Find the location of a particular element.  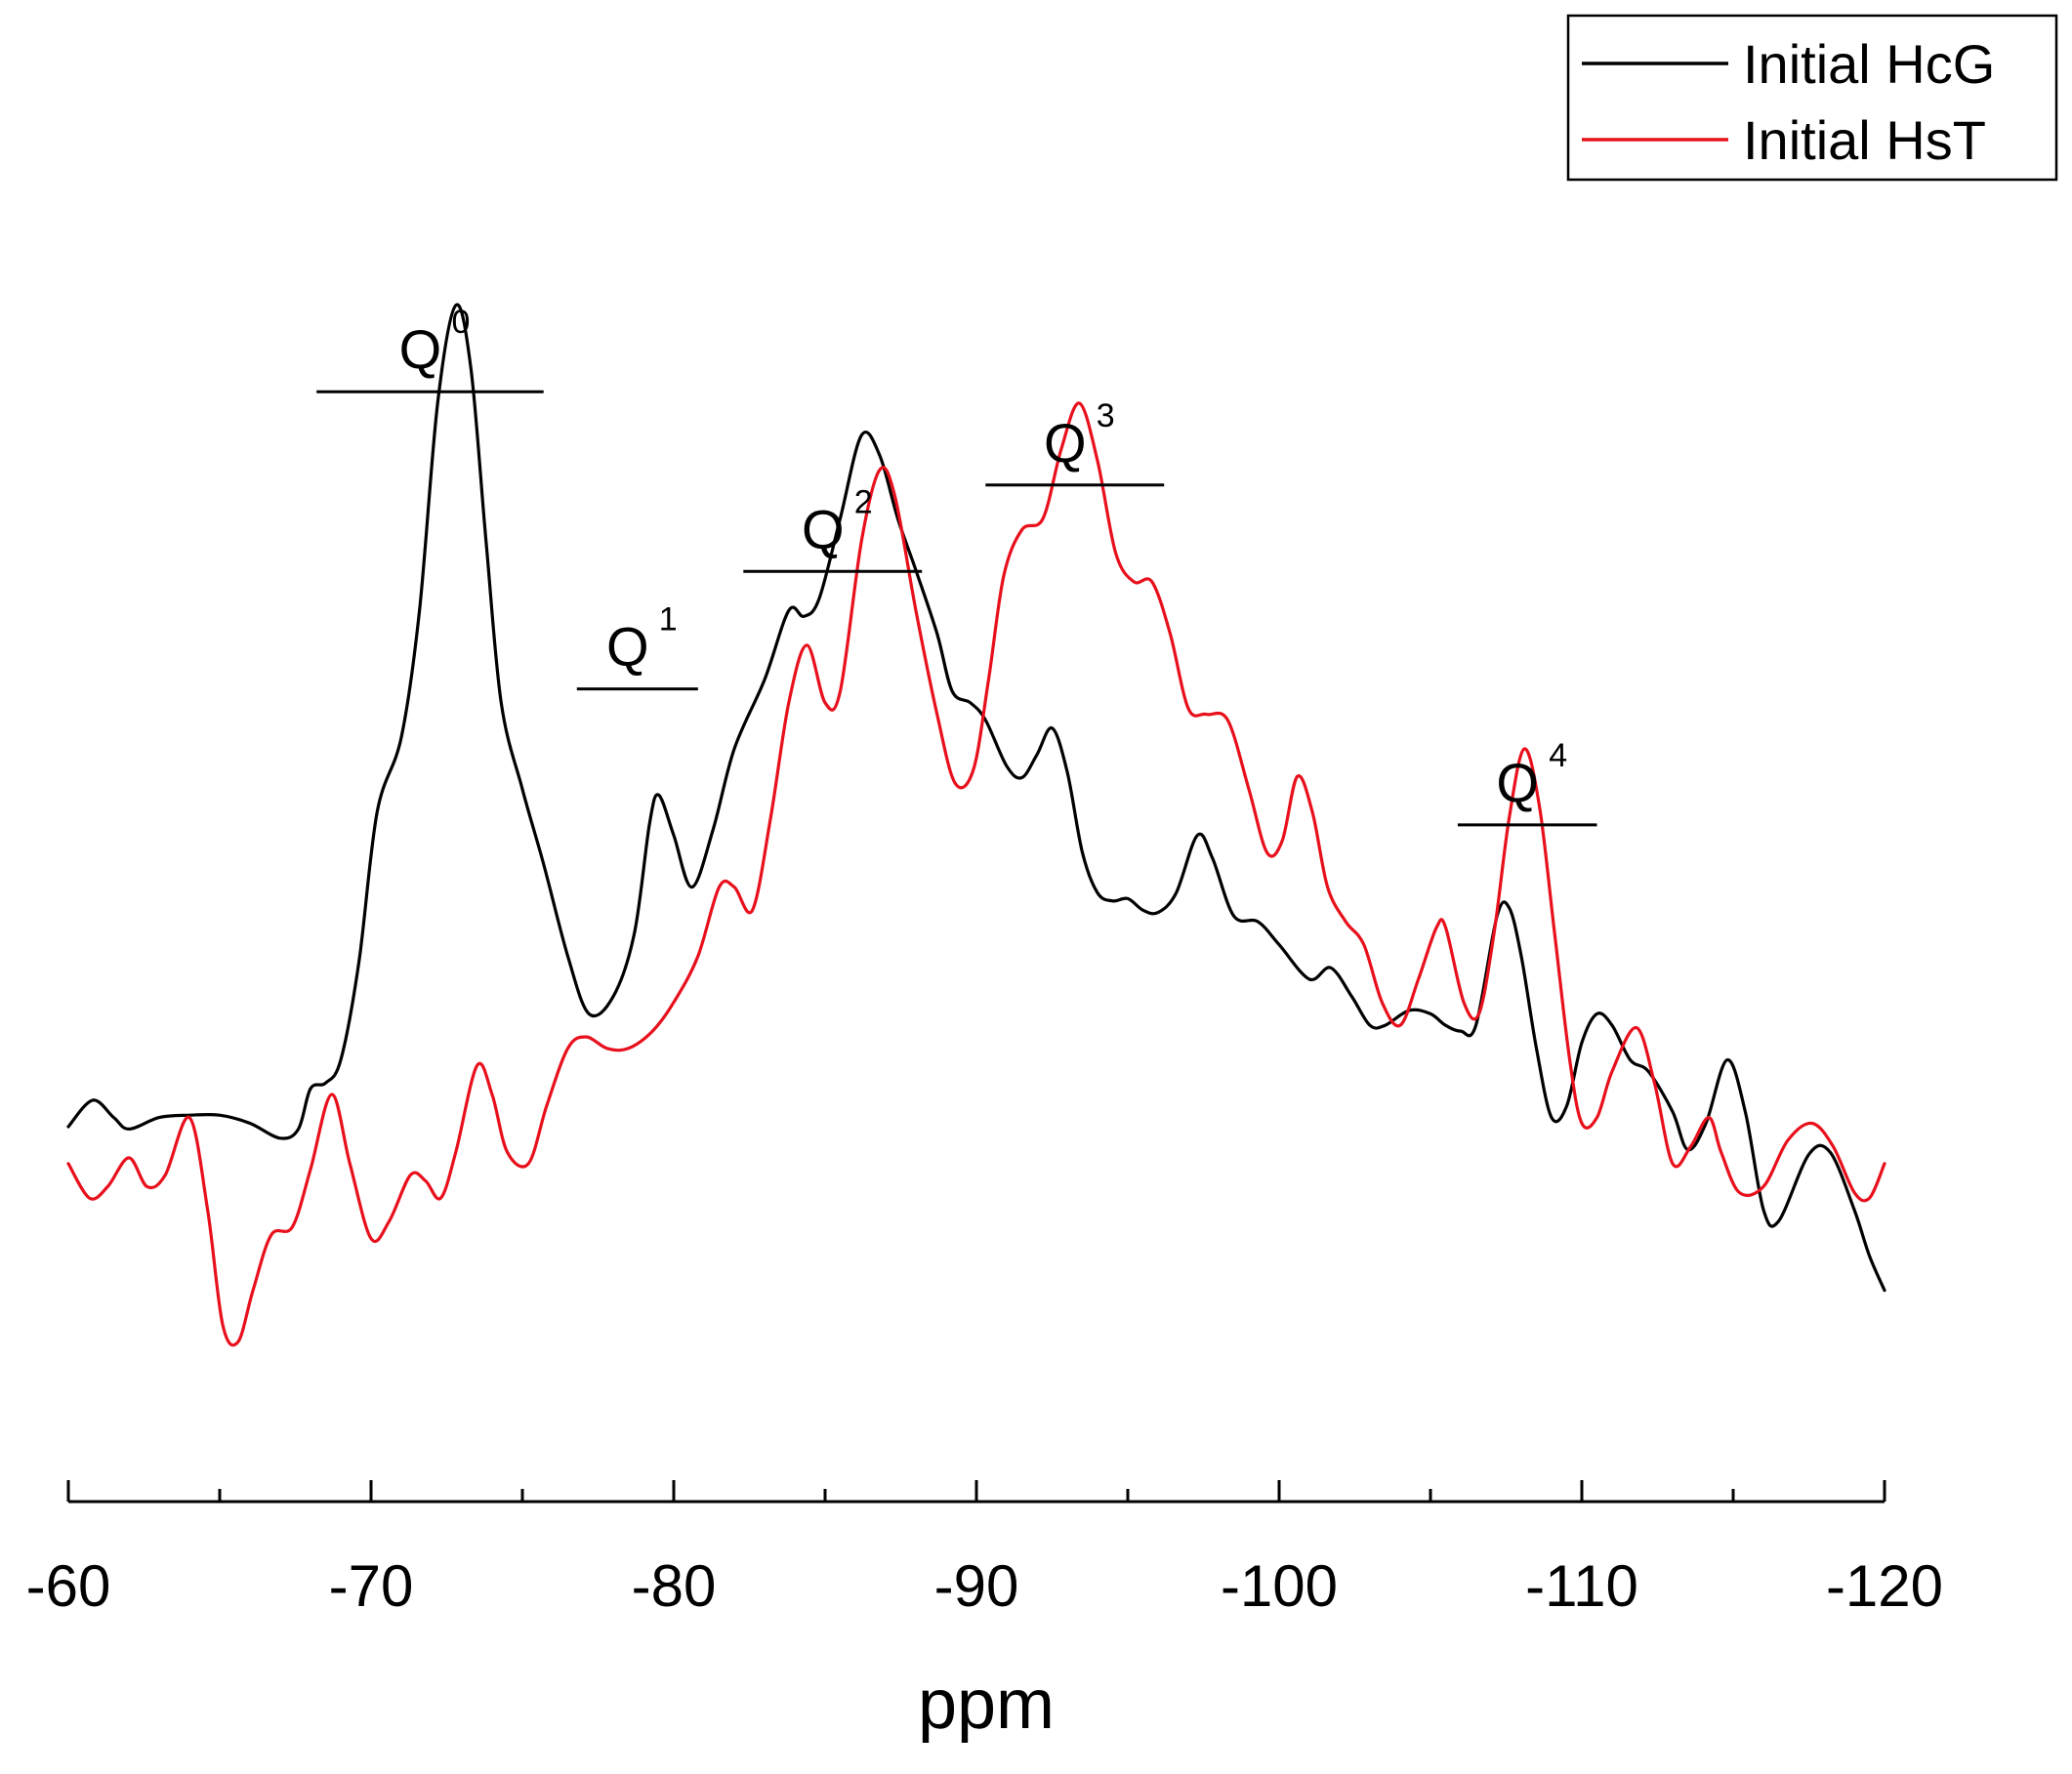

x-tick-label: -70 is located at coordinates (371, 1586).